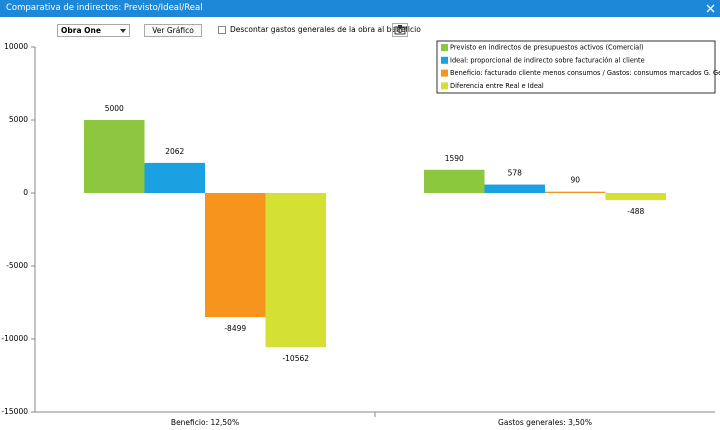 The height and width of the screenshot is (430, 720). Describe the element at coordinates (25, 192) in the screenshot. I see `y-tick-label: 0` at that location.